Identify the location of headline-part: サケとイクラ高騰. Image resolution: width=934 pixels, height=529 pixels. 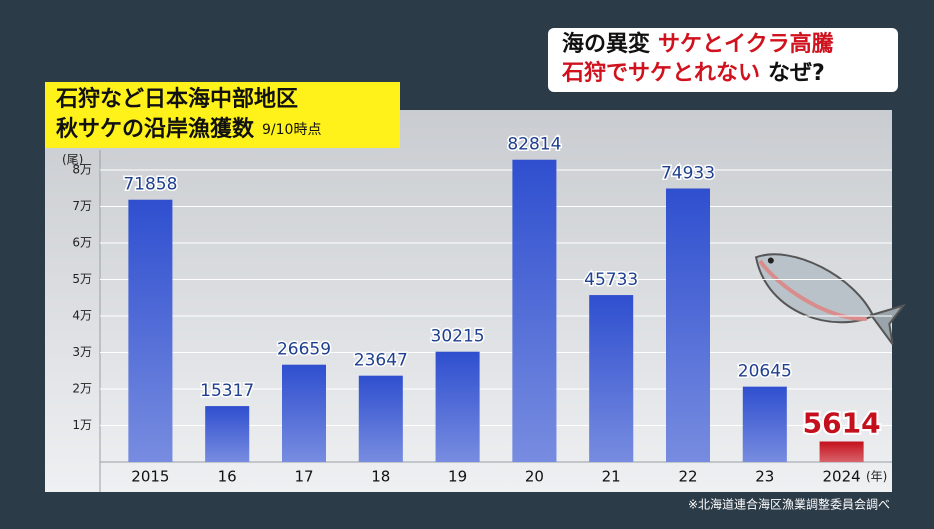
(746, 44).